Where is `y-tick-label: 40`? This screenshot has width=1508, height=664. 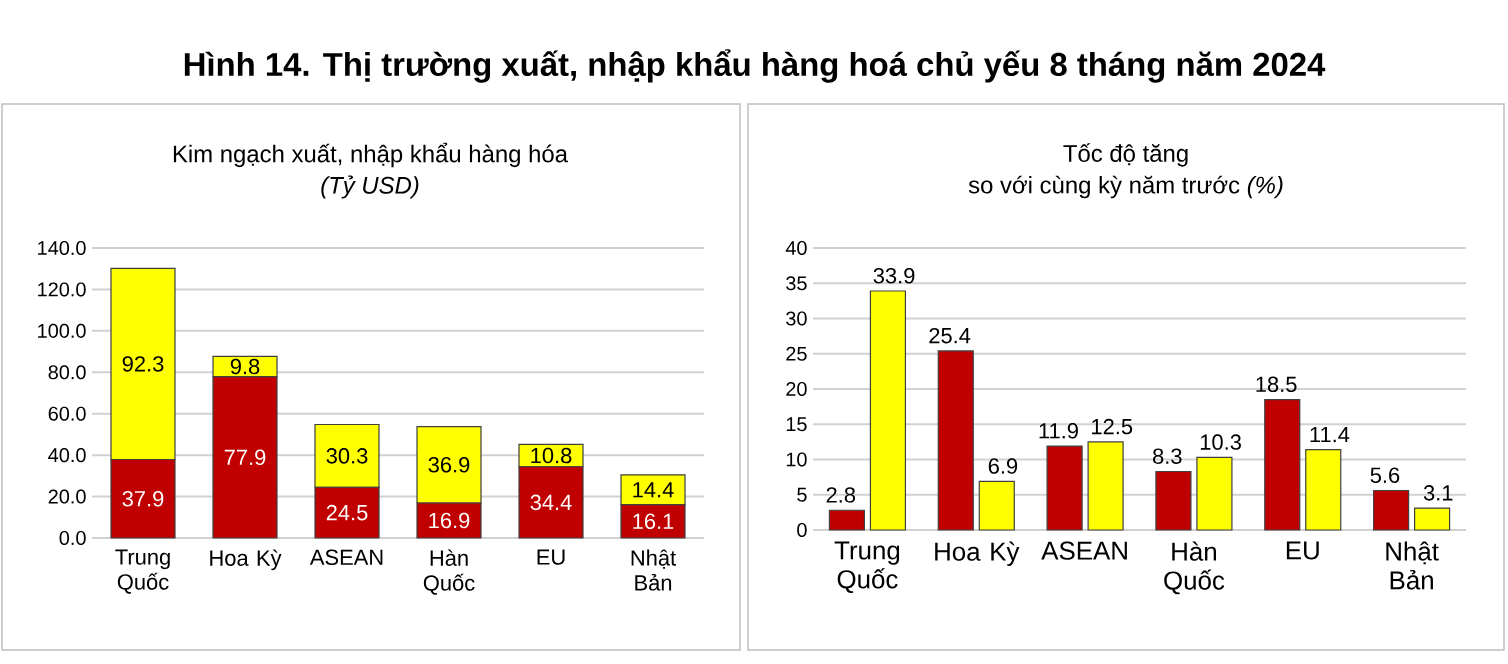 y-tick-label: 40 is located at coordinates (796, 248).